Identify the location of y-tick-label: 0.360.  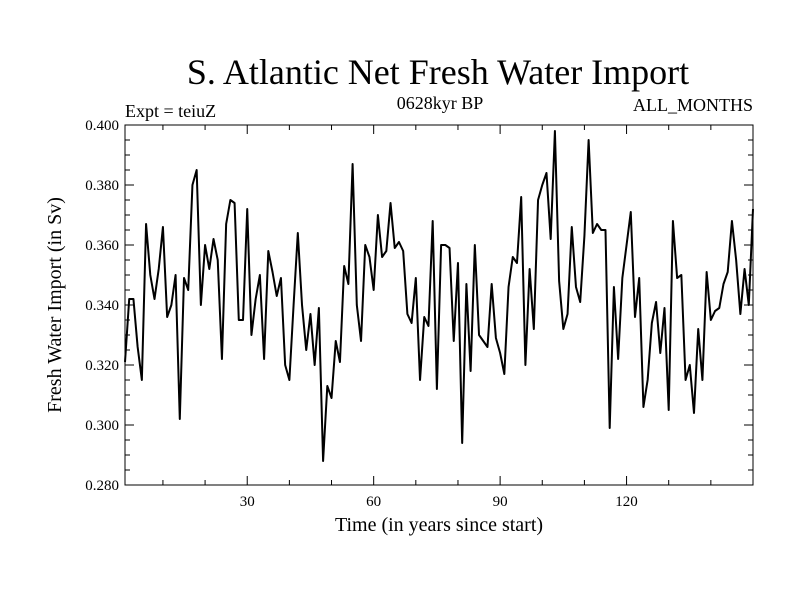
(102, 246).